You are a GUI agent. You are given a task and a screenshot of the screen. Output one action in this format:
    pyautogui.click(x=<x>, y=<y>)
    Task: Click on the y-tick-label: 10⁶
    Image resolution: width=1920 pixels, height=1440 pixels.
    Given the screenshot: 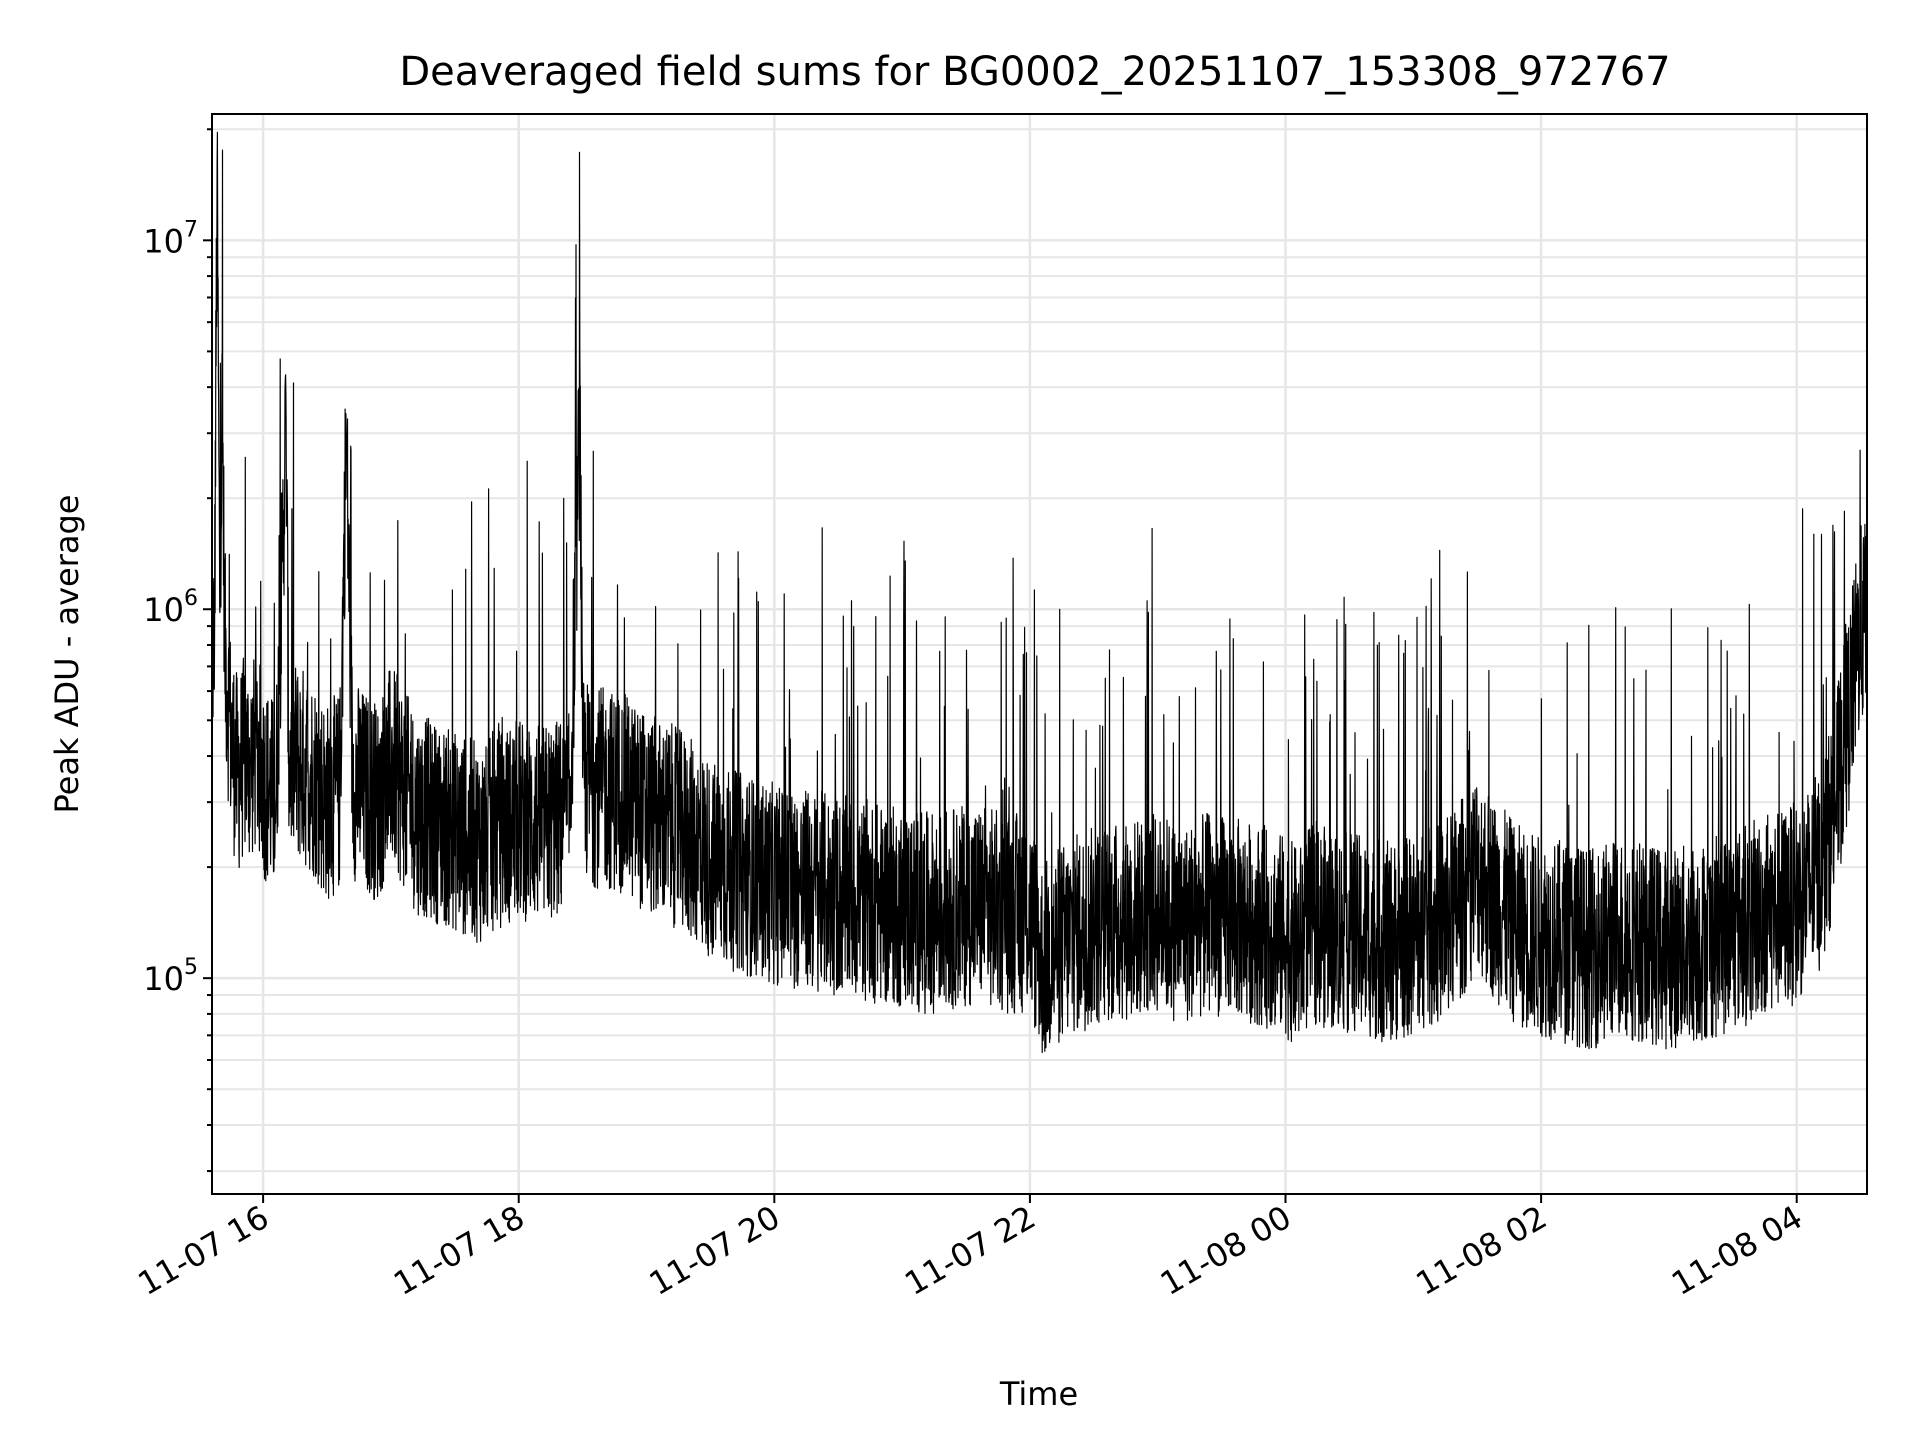 What is the action you would take?
    pyautogui.click(x=170, y=607)
    